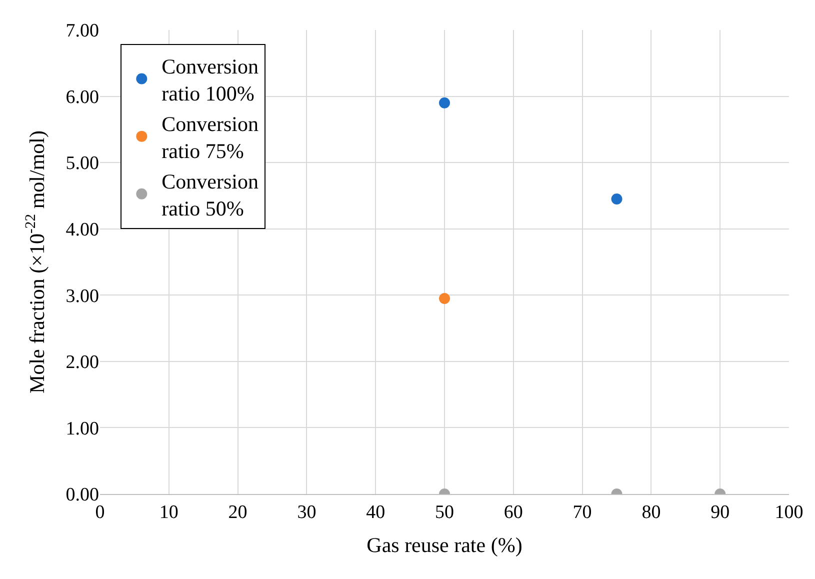 The height and width of the screenshot is (579, 815). What do you see at coordinates (168, 512) in the screenshot?
I see `x-tick-label: 10` at bounding box center [168, 512].